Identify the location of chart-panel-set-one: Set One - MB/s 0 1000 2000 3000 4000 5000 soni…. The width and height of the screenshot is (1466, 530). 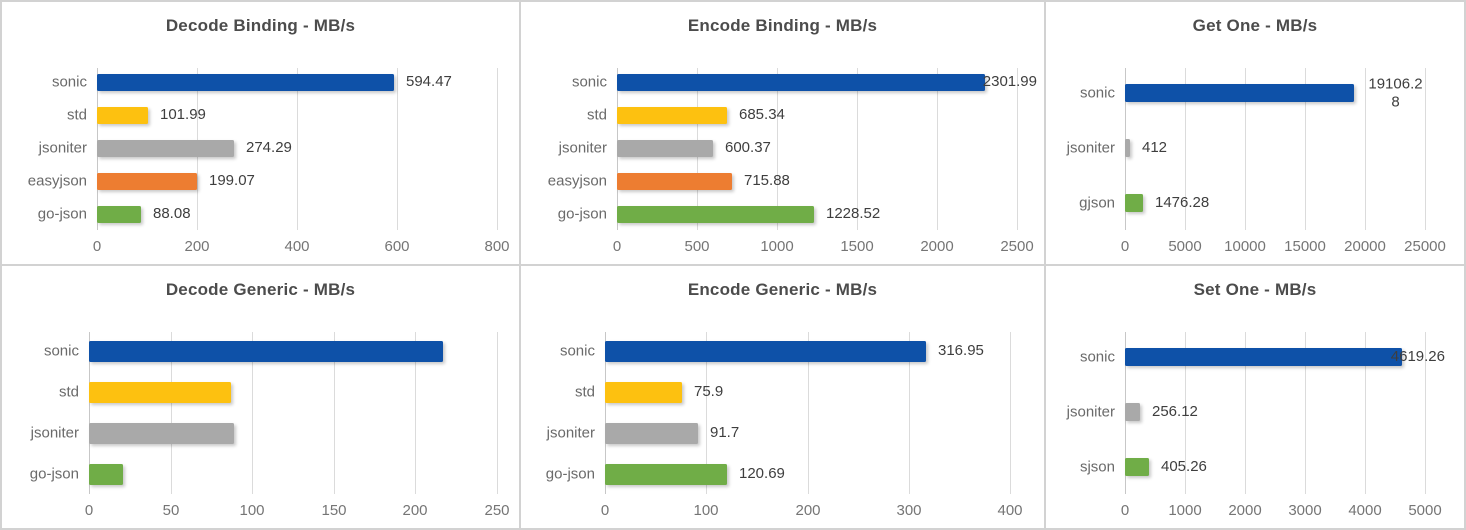
(1255, 397).